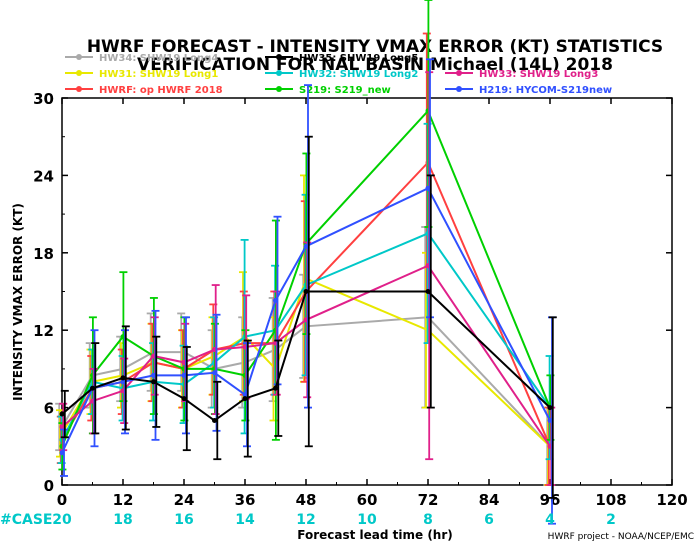  I want to click on case-count: 8, so click(428, 520).